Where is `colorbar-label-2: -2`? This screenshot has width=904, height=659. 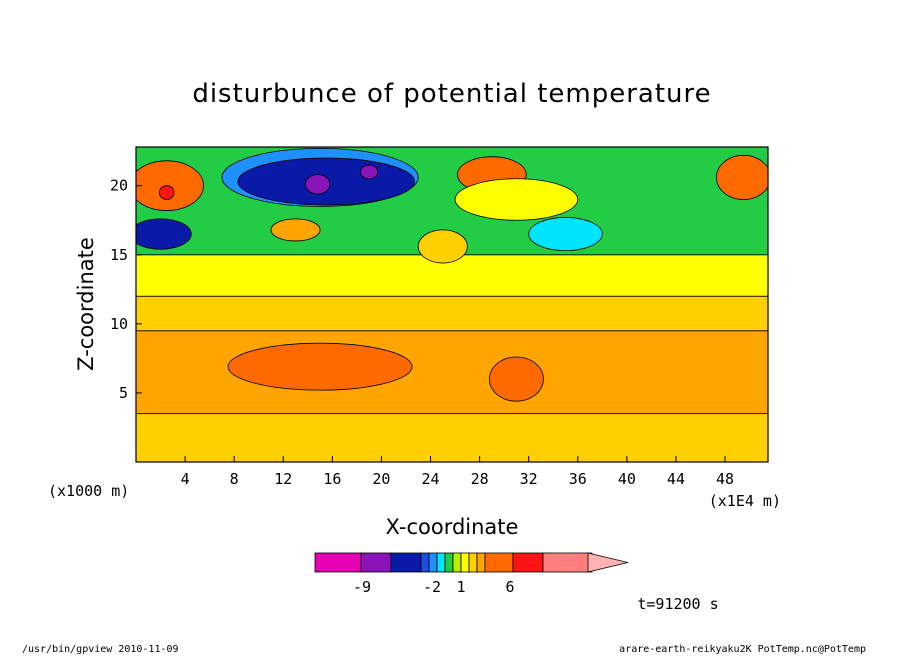
colorbar-label-2: -2 is located at coordinates (432, 587).